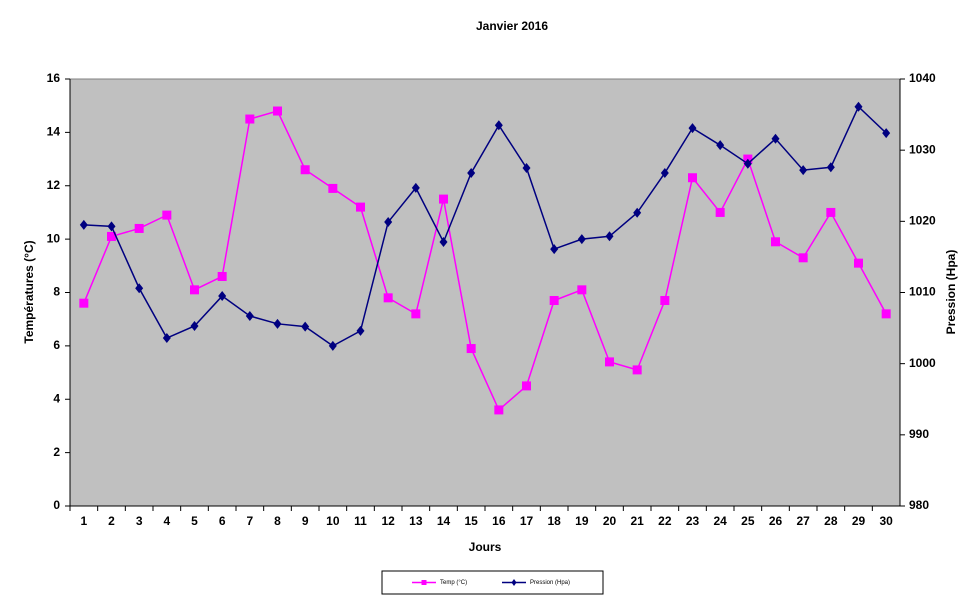  I want to click on y2-tick-label: 1010, so click(922, 292).